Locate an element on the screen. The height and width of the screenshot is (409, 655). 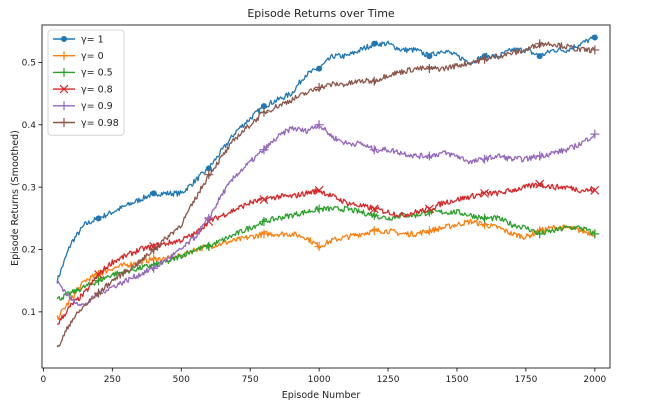
x-tick-label: 2000 is located at coordinates (594, 380).